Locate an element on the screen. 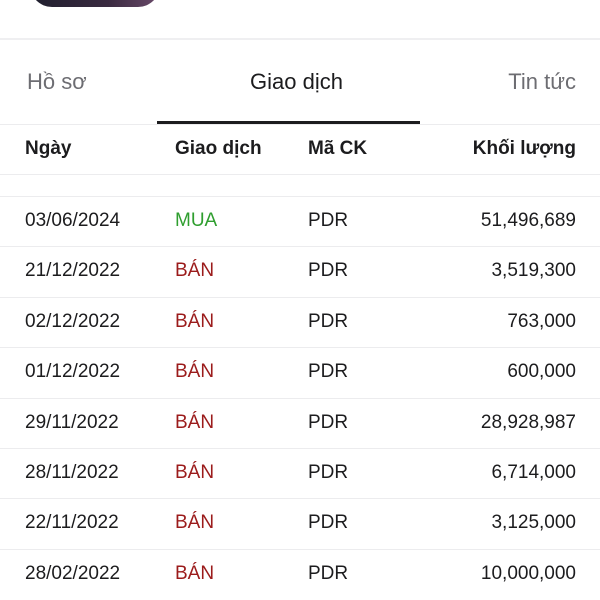 The width and height of the screenshot is (600, 600). cell-date: 22/11/2022 is located at coordinates (72, 523).